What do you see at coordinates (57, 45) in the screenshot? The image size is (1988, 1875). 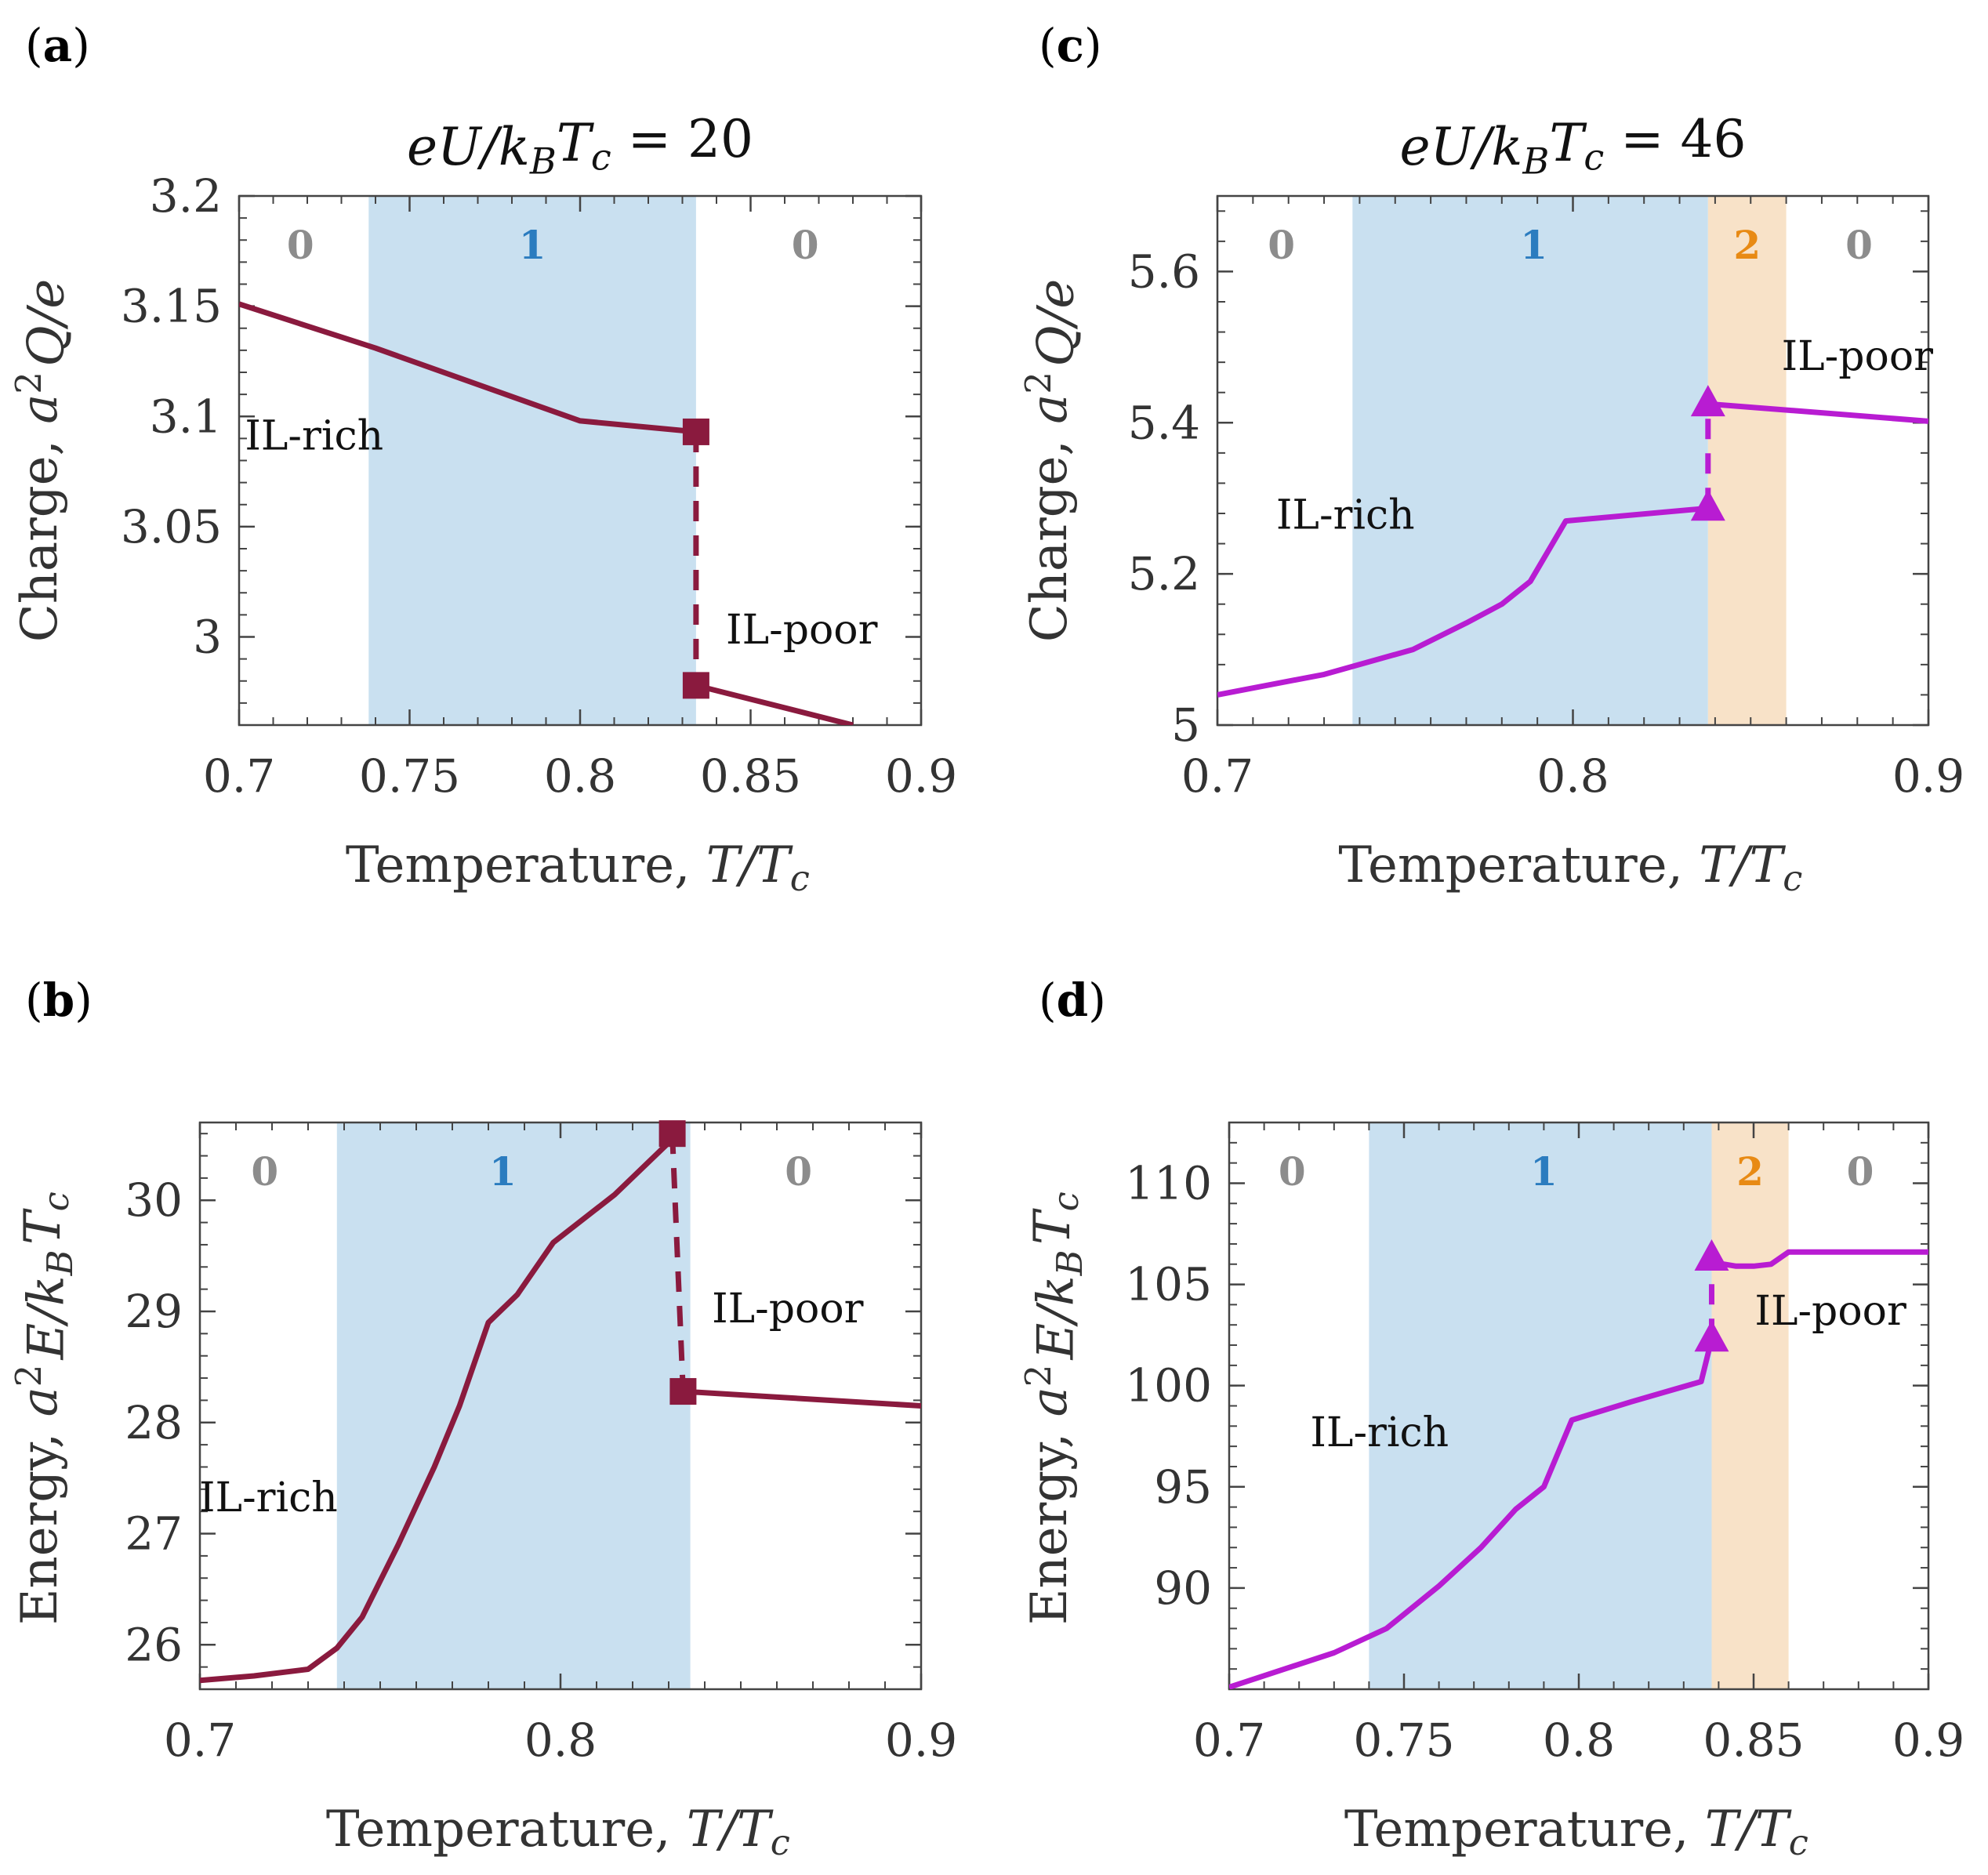 I see `panel-label: (a)` at bounding box center [57, 45].